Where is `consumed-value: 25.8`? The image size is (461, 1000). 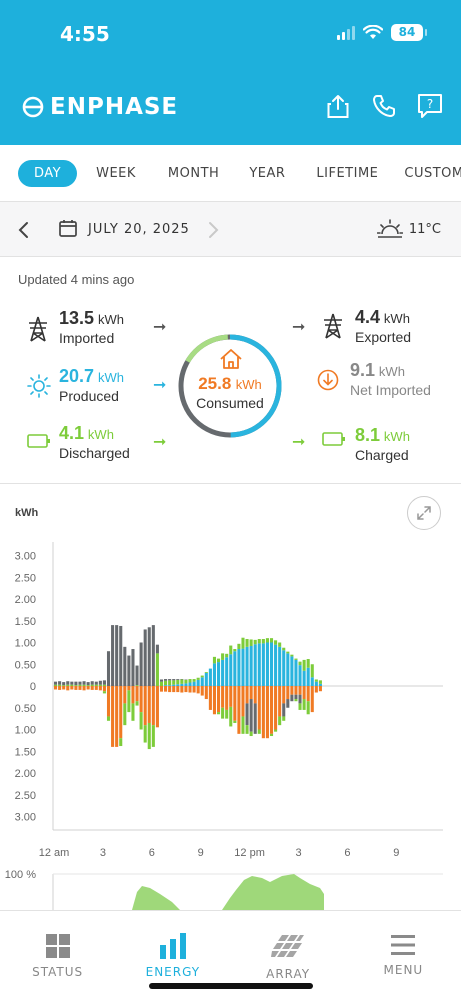 consumed-value: 25.8 is located at coordinates (215, 383).